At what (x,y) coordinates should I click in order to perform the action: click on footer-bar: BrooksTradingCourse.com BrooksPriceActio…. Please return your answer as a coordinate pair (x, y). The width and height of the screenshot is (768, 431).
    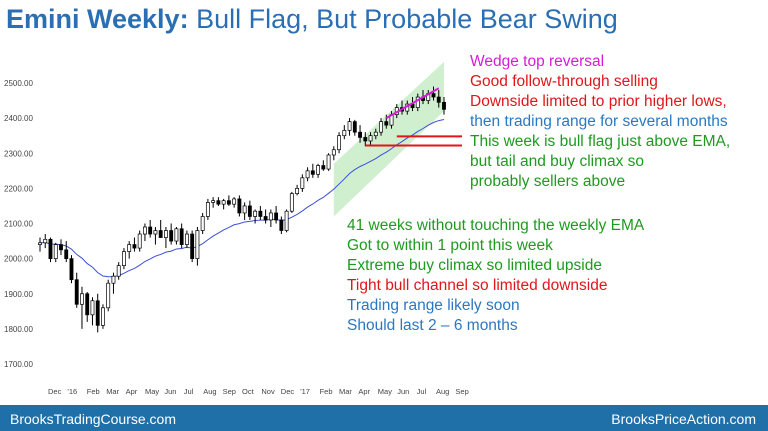
    Looking at the image, I should click on (384, 418).